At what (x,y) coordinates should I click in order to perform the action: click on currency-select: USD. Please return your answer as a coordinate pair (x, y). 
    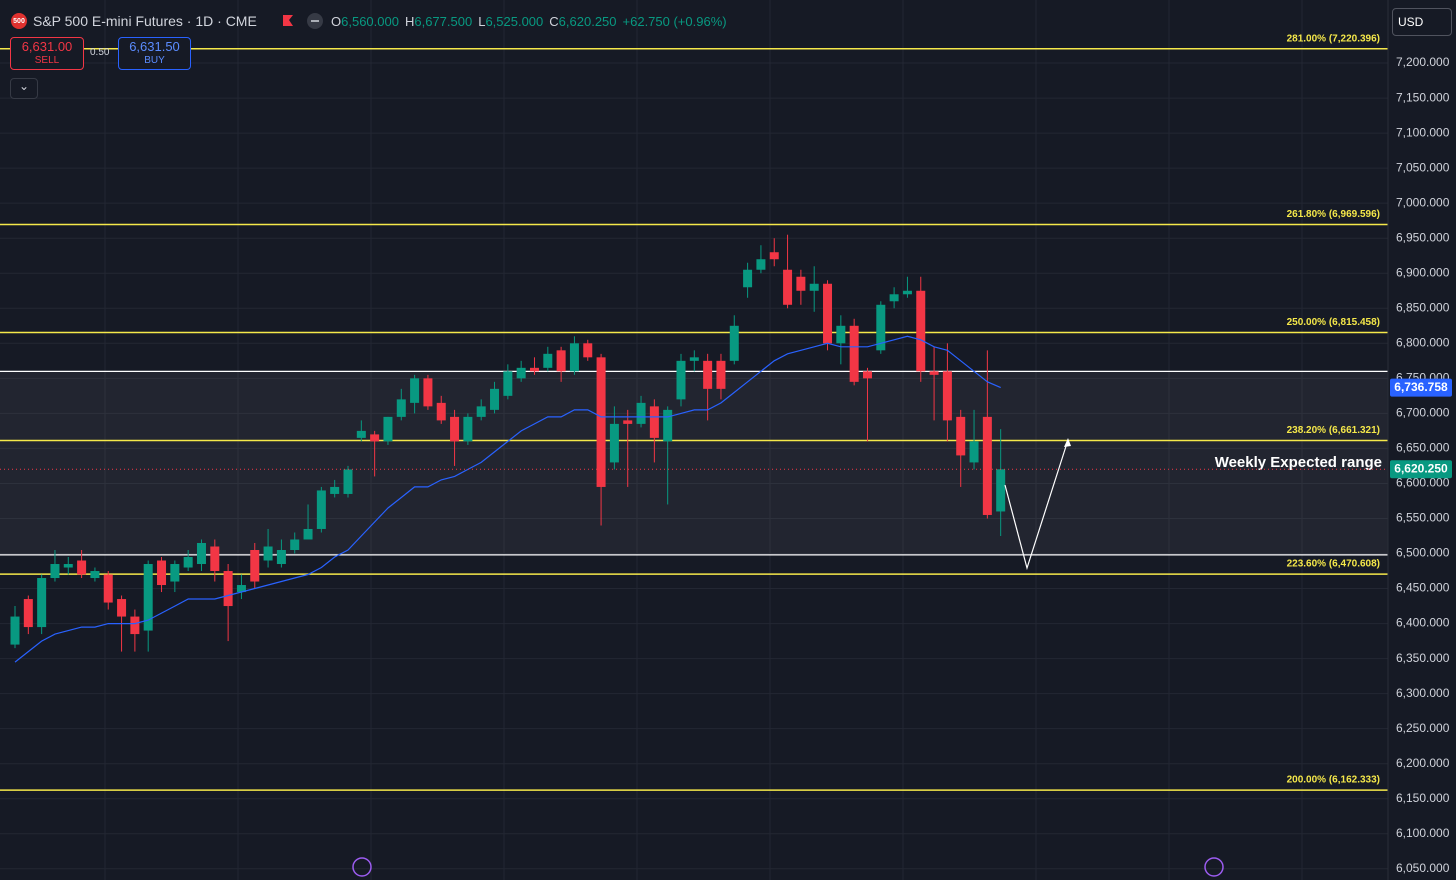
    Looking at the image, I should click on (1422, 22).